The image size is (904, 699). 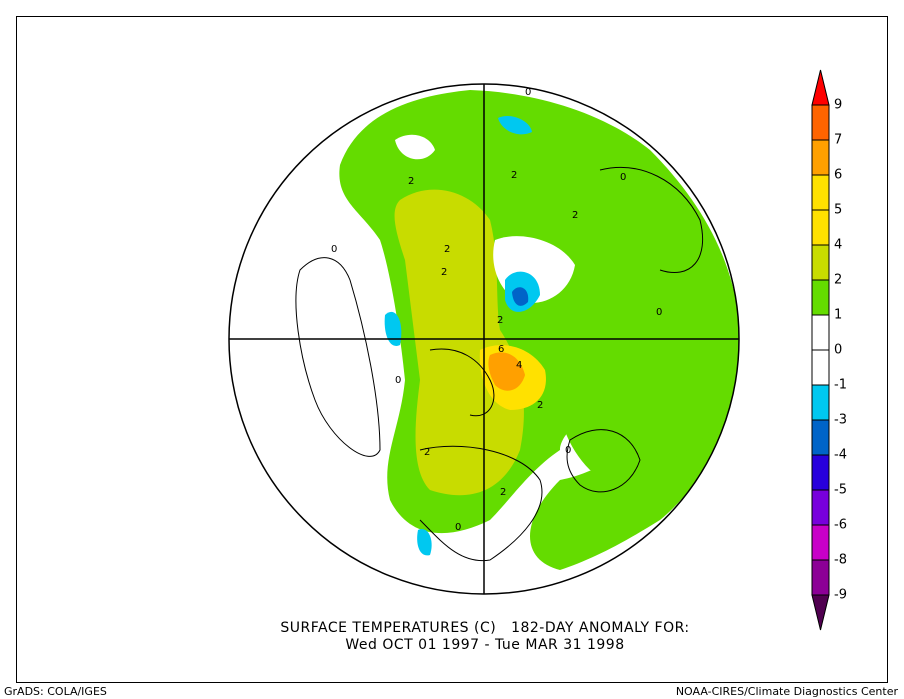 What do you see at coordinates (645, 391) in the screenshot?
I see `green-region-east` at bounding box center [645, 391].